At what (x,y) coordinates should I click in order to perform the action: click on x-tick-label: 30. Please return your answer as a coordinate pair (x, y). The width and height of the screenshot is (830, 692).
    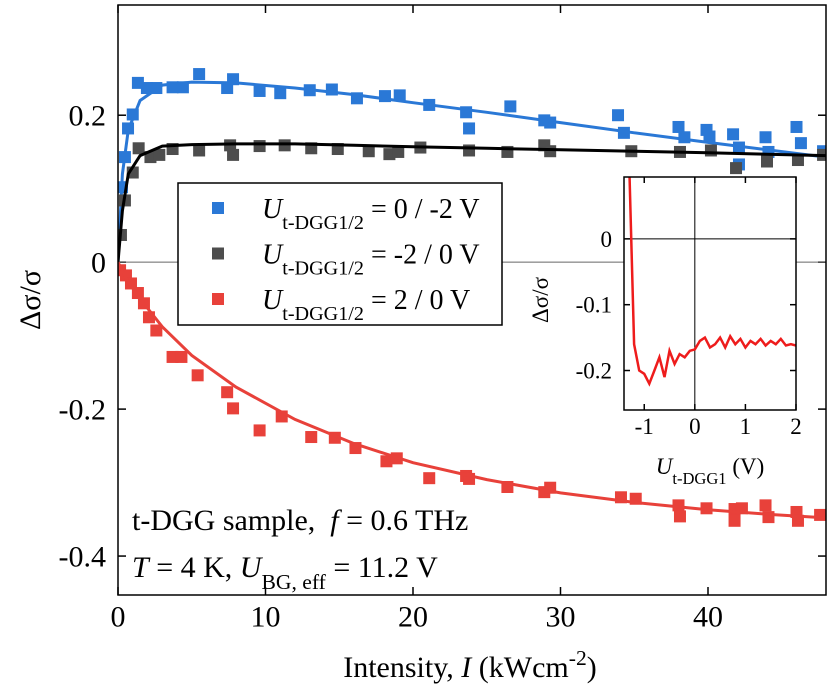
    Looking at the image, I should click on (561, 617).